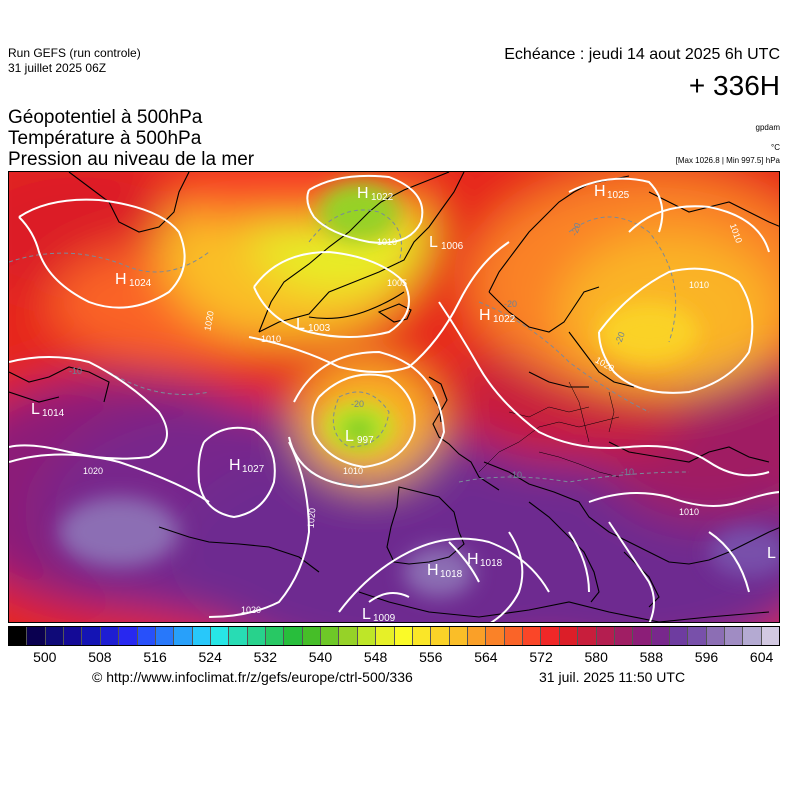 The height and width of the screenshot is (789, 788). I want to click on colorbar-tick-label: 508, so click(100, 657).